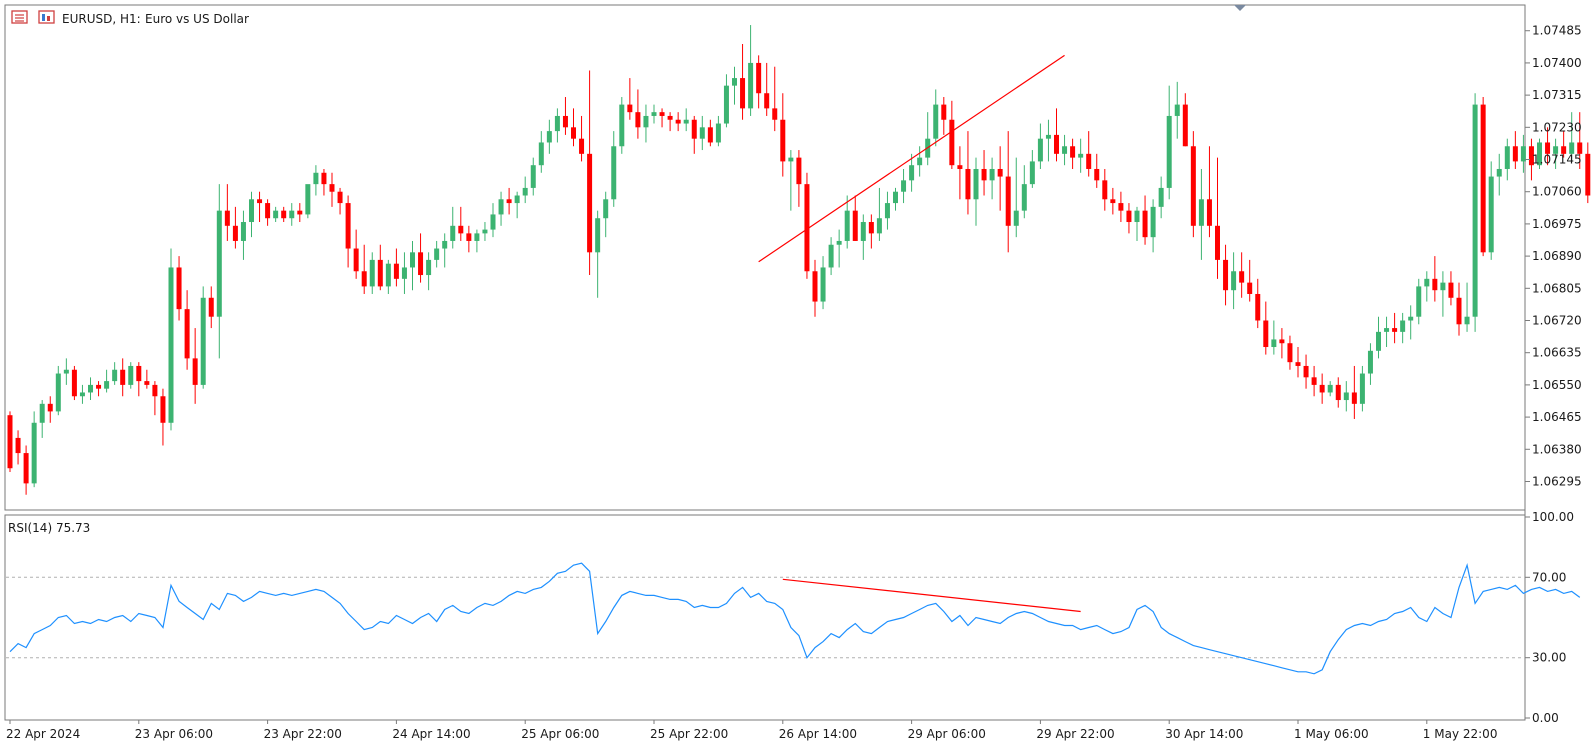 The image size is (1592, 749). What do you see at coordinates (560, 734) in the screenshot?
I see `time-tick-label: 25 Apr 06:00` at bounding box center [560, 734].